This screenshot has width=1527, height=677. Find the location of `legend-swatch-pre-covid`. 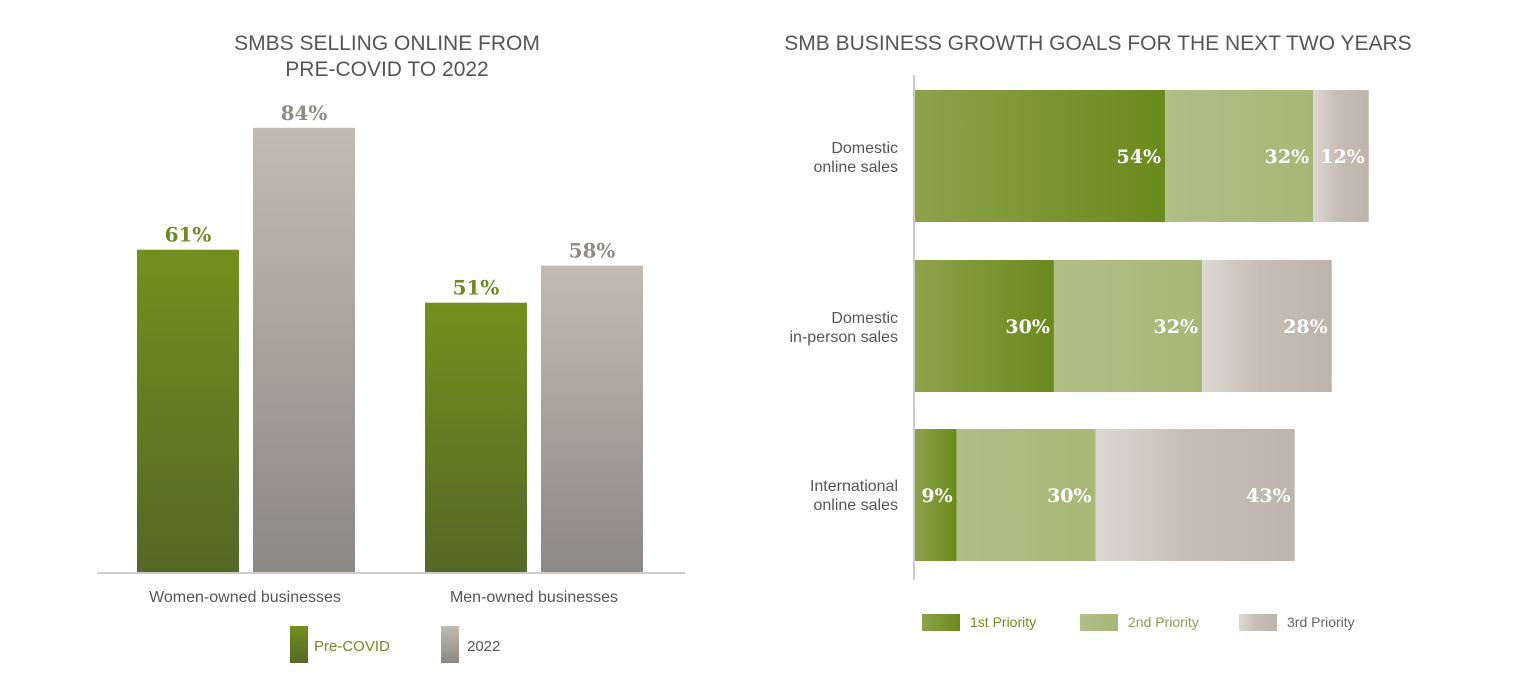

legend-swatch-pre-covid is located at coordinates (299, 644).